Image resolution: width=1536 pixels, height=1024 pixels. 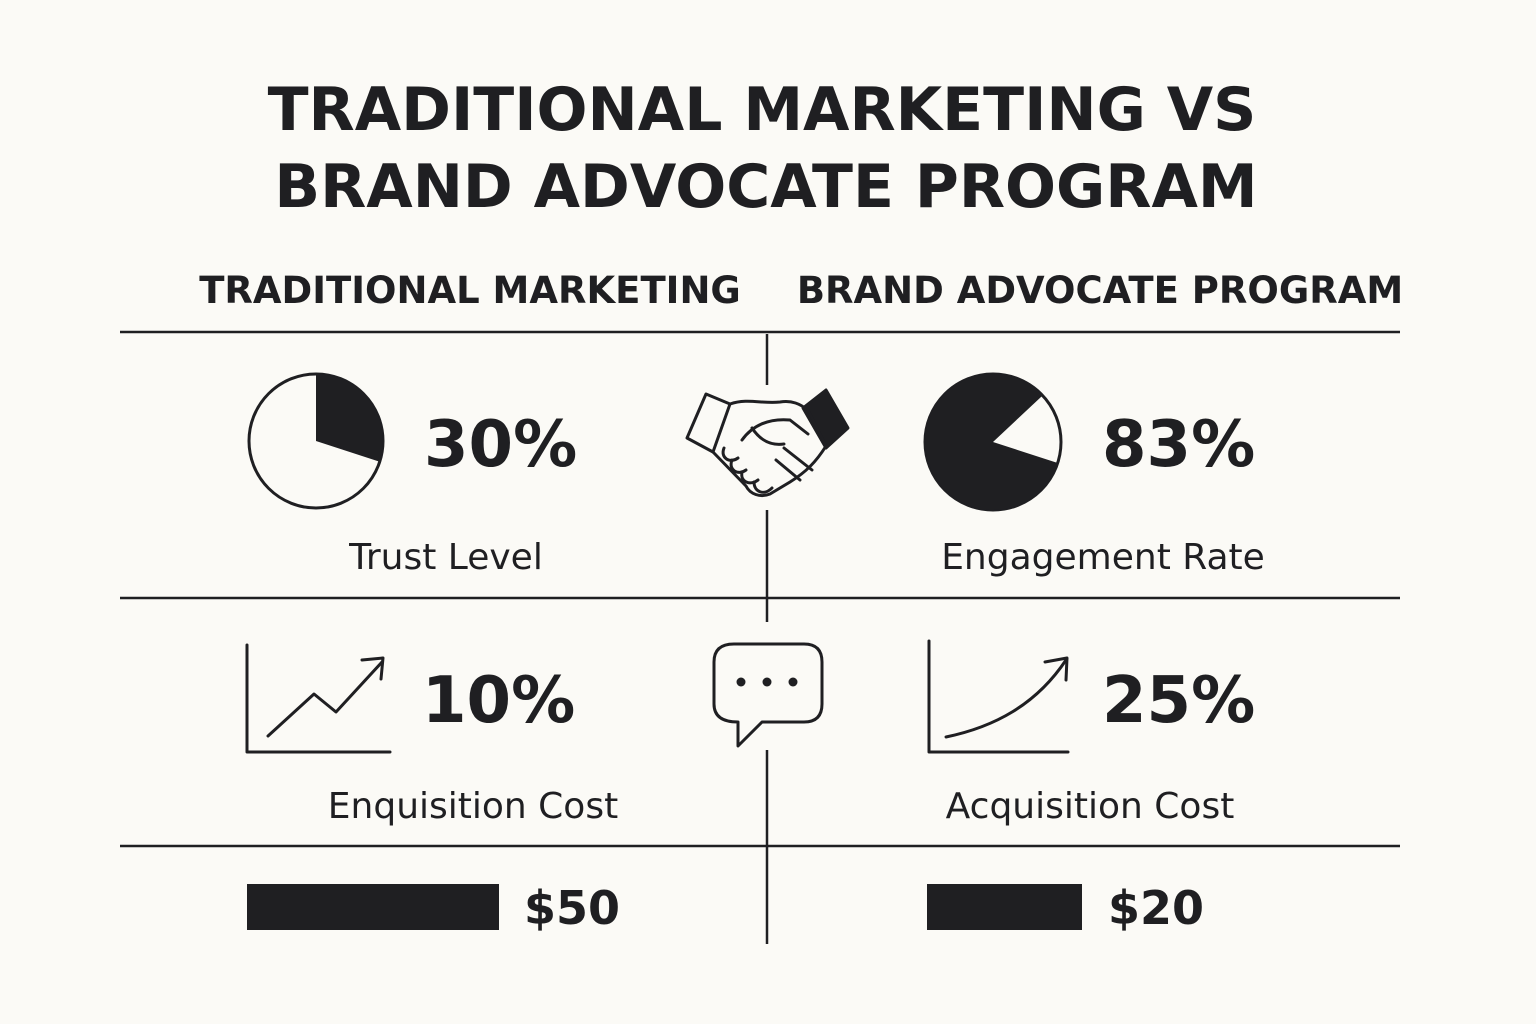 I want to click on speech-bubble-icon, so click(x=768, y=695).